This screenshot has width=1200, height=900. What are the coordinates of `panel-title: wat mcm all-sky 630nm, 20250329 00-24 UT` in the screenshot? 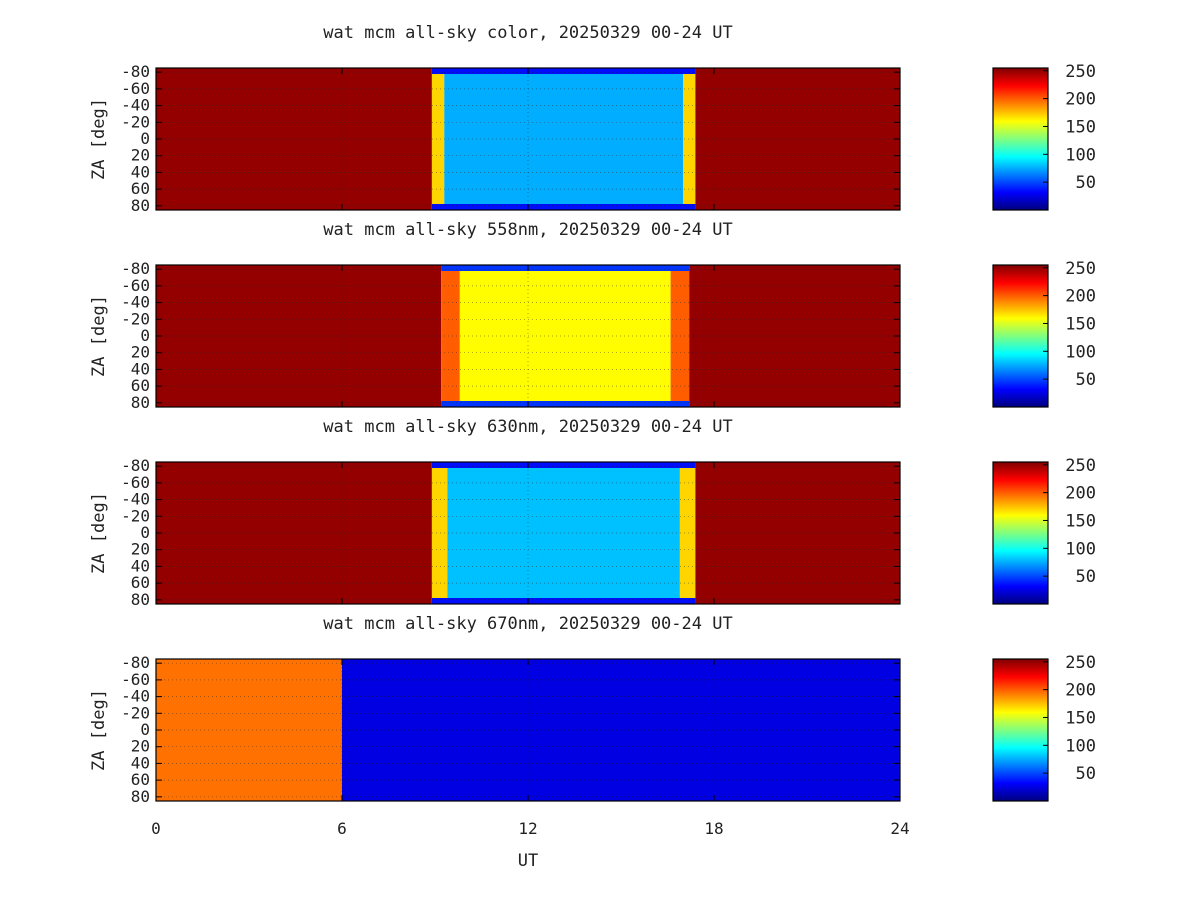 It's located at (527, 427).